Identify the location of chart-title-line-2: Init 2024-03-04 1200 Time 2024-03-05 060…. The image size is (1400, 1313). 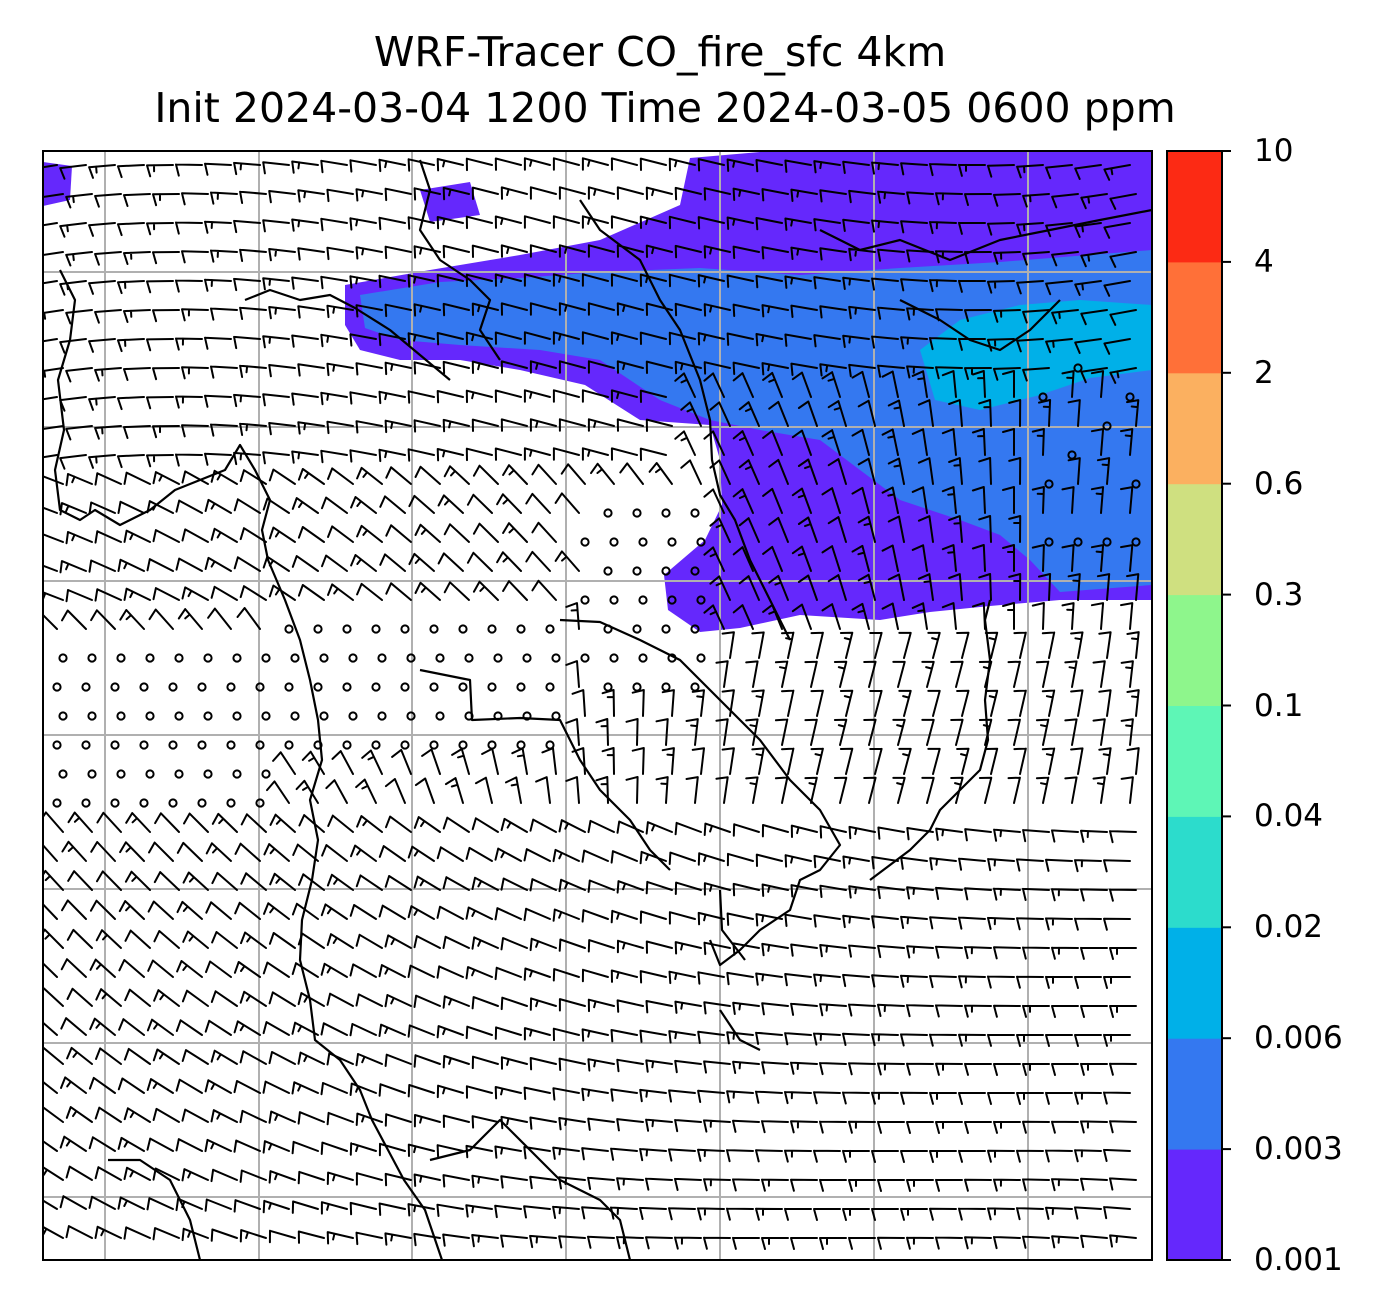
(665, 108).